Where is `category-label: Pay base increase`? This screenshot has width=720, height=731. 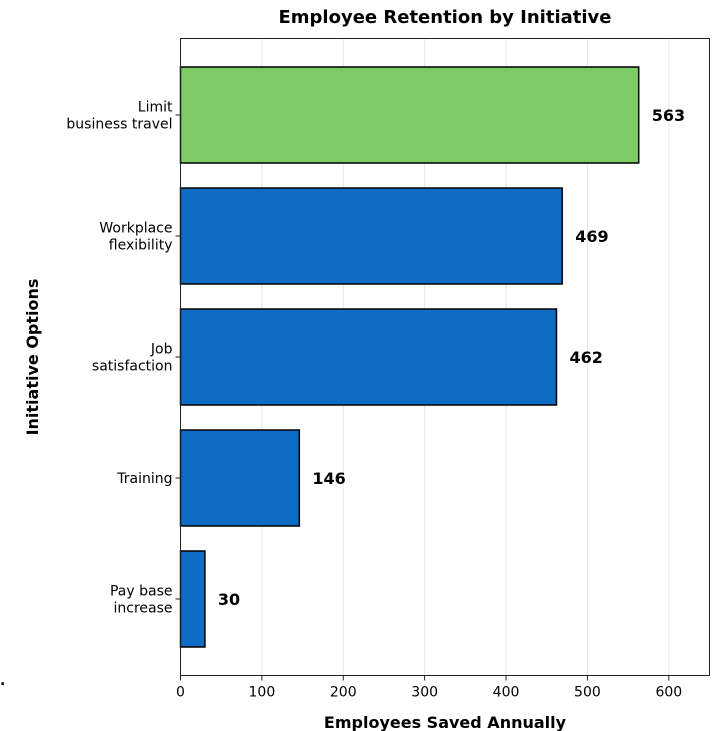 category-label: Pay base increase is located at coordinates (141, 600).